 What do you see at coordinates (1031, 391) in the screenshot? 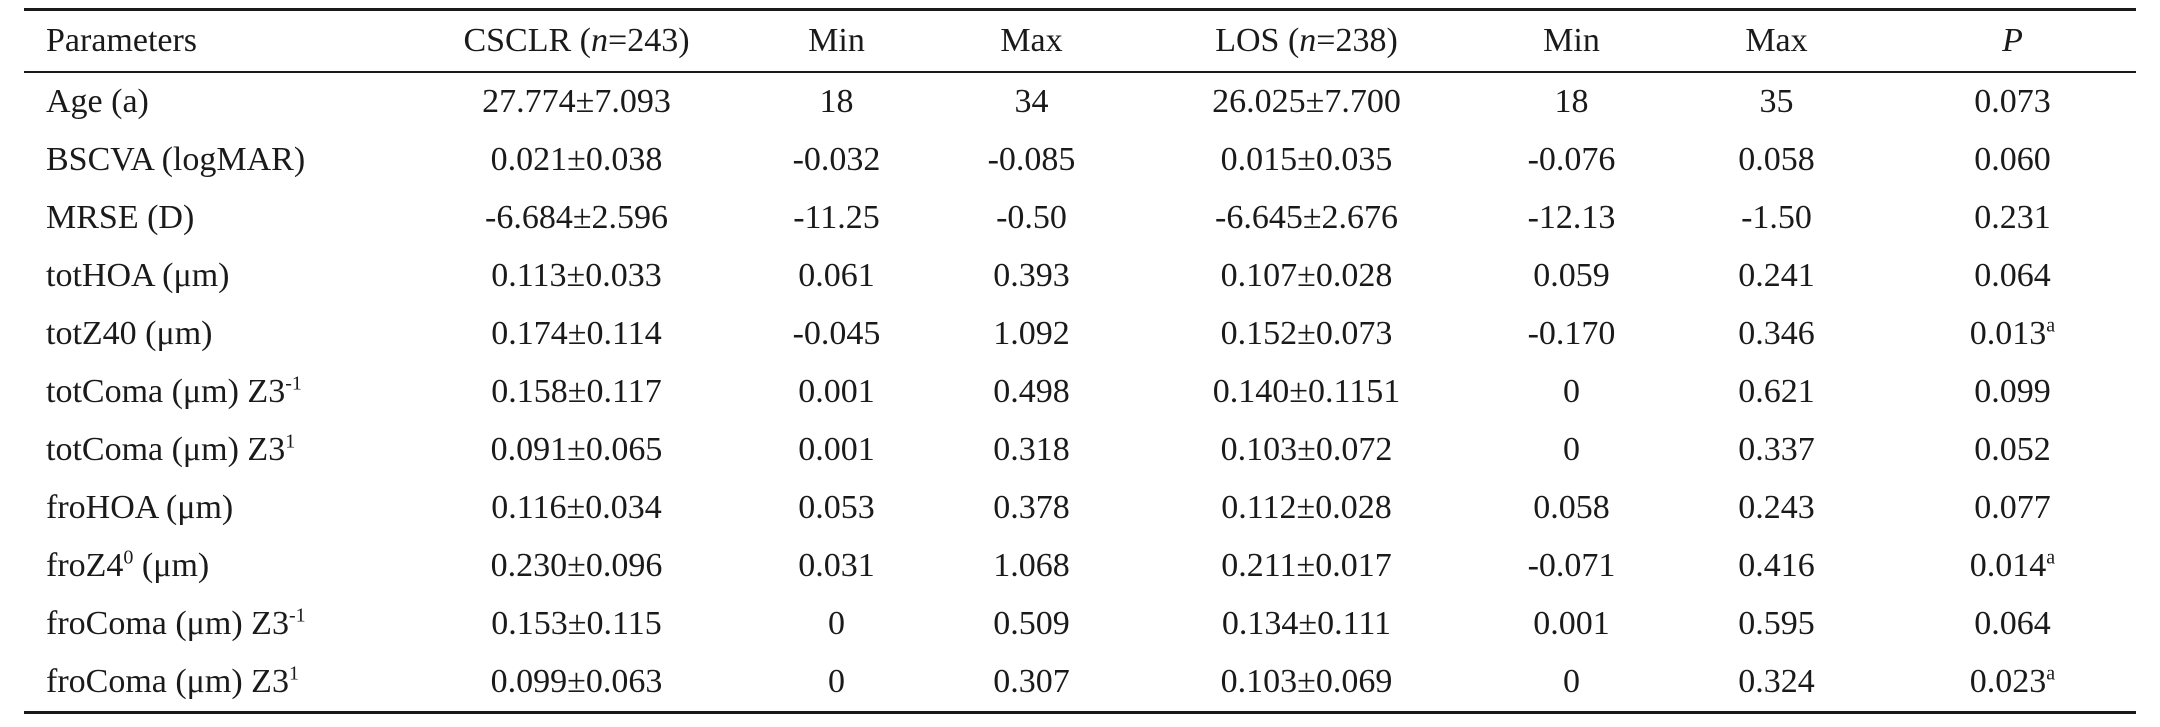
I see `cell-csclr-max: 0.498` at bounding box center [1031, 391].